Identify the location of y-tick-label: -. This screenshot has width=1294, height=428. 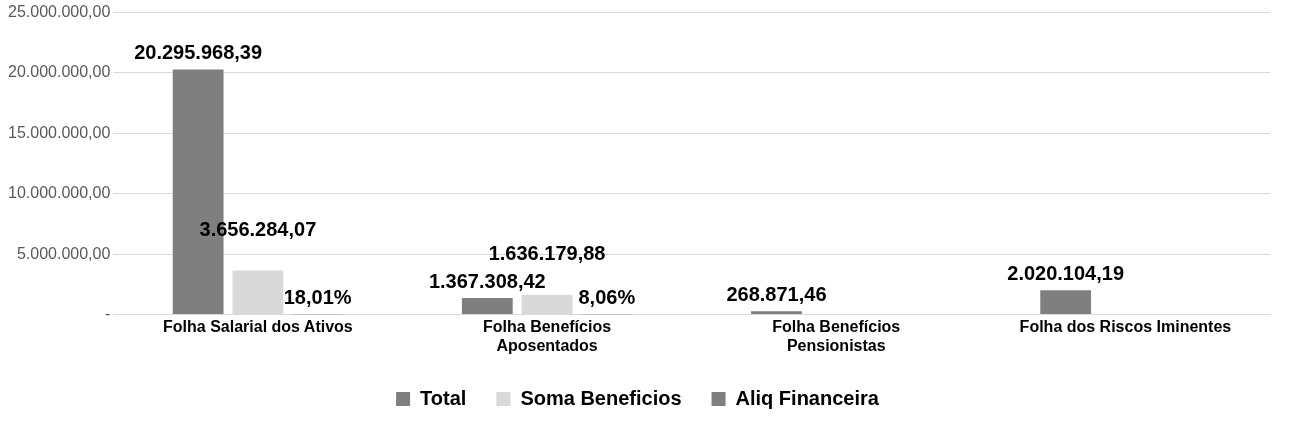
(107, 314).